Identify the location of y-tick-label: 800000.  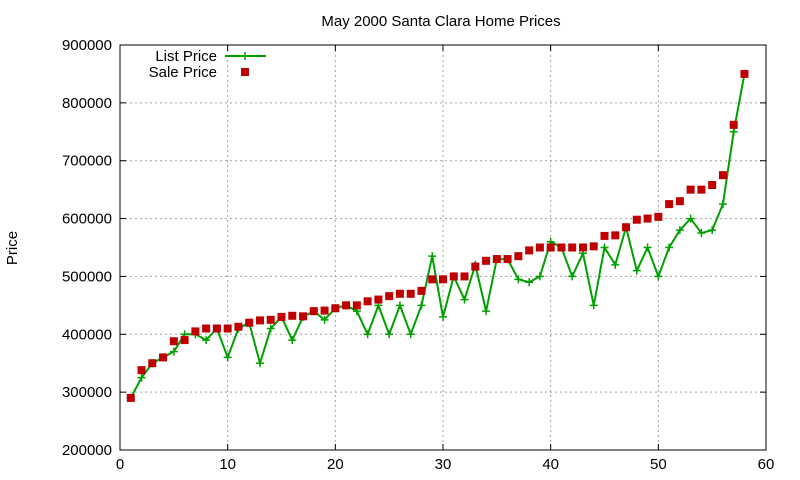
(87, 103).